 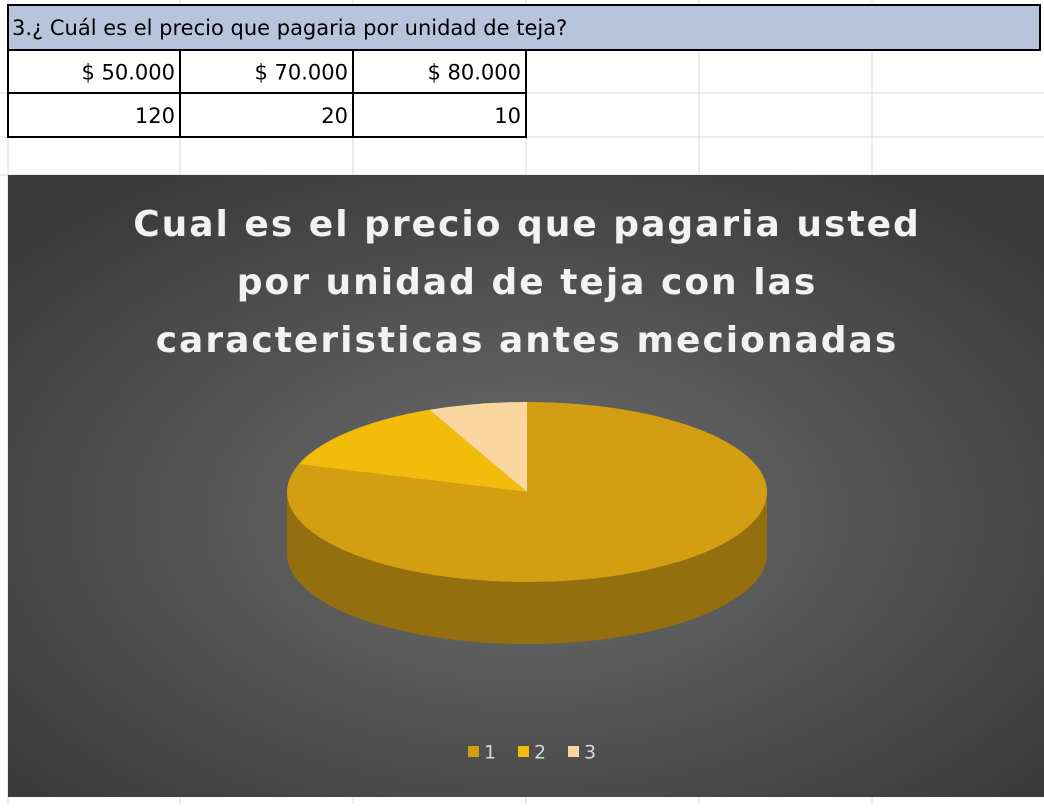 I want to click on legend-label: 3, so click(x=590, y=753).